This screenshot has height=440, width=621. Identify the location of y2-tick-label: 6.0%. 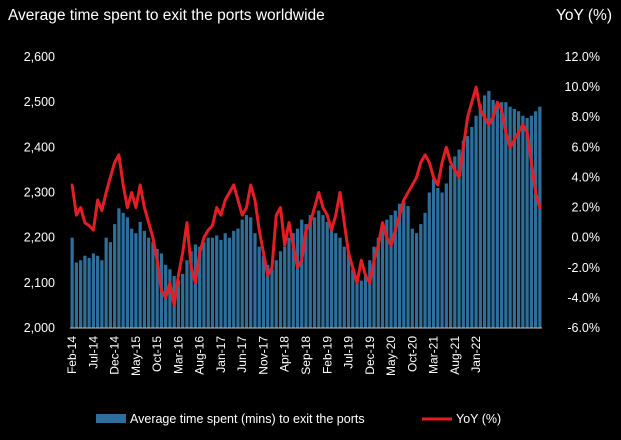
(586, 147).